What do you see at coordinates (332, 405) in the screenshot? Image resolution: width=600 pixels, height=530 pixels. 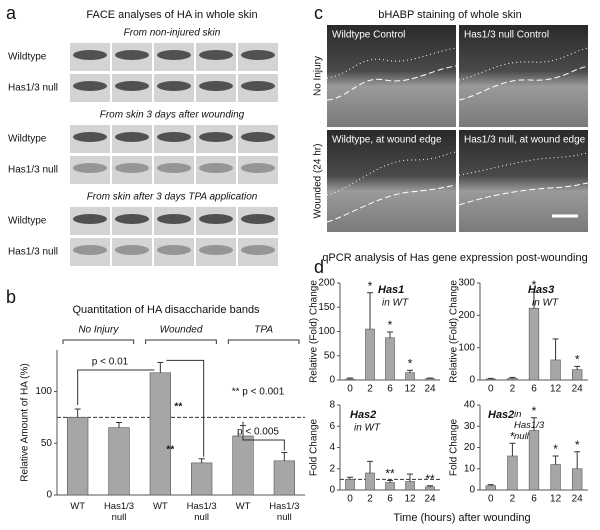 I see `y-tick-label: 8` at bounding box center [332, 405].